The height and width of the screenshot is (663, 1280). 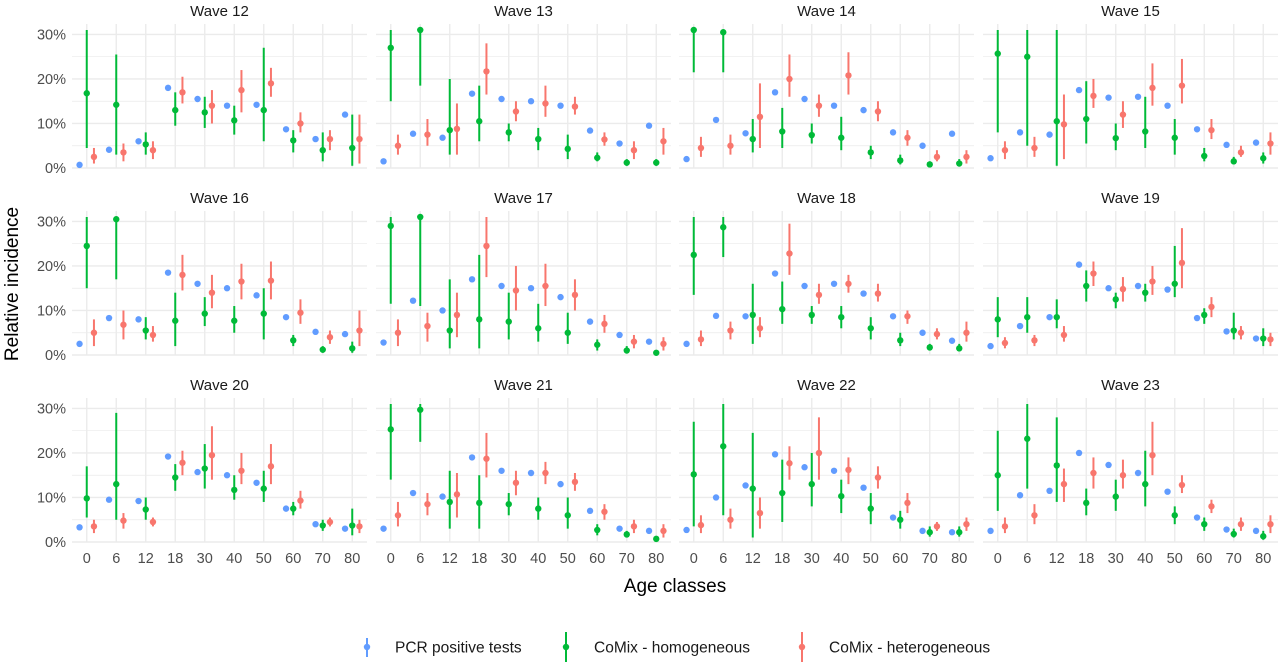 I want to click on legend-label-heterogeneous: CoMix - heterogeneous, so click(x=909, y=648).